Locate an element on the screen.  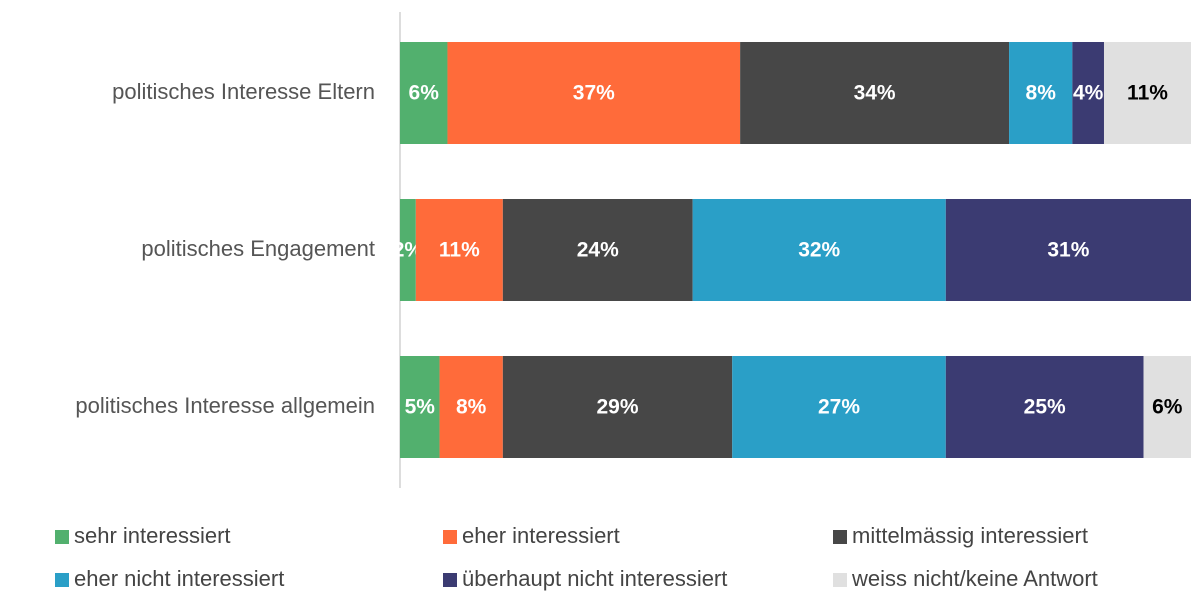
data-label: 24% is located at coordinates (598, 250).